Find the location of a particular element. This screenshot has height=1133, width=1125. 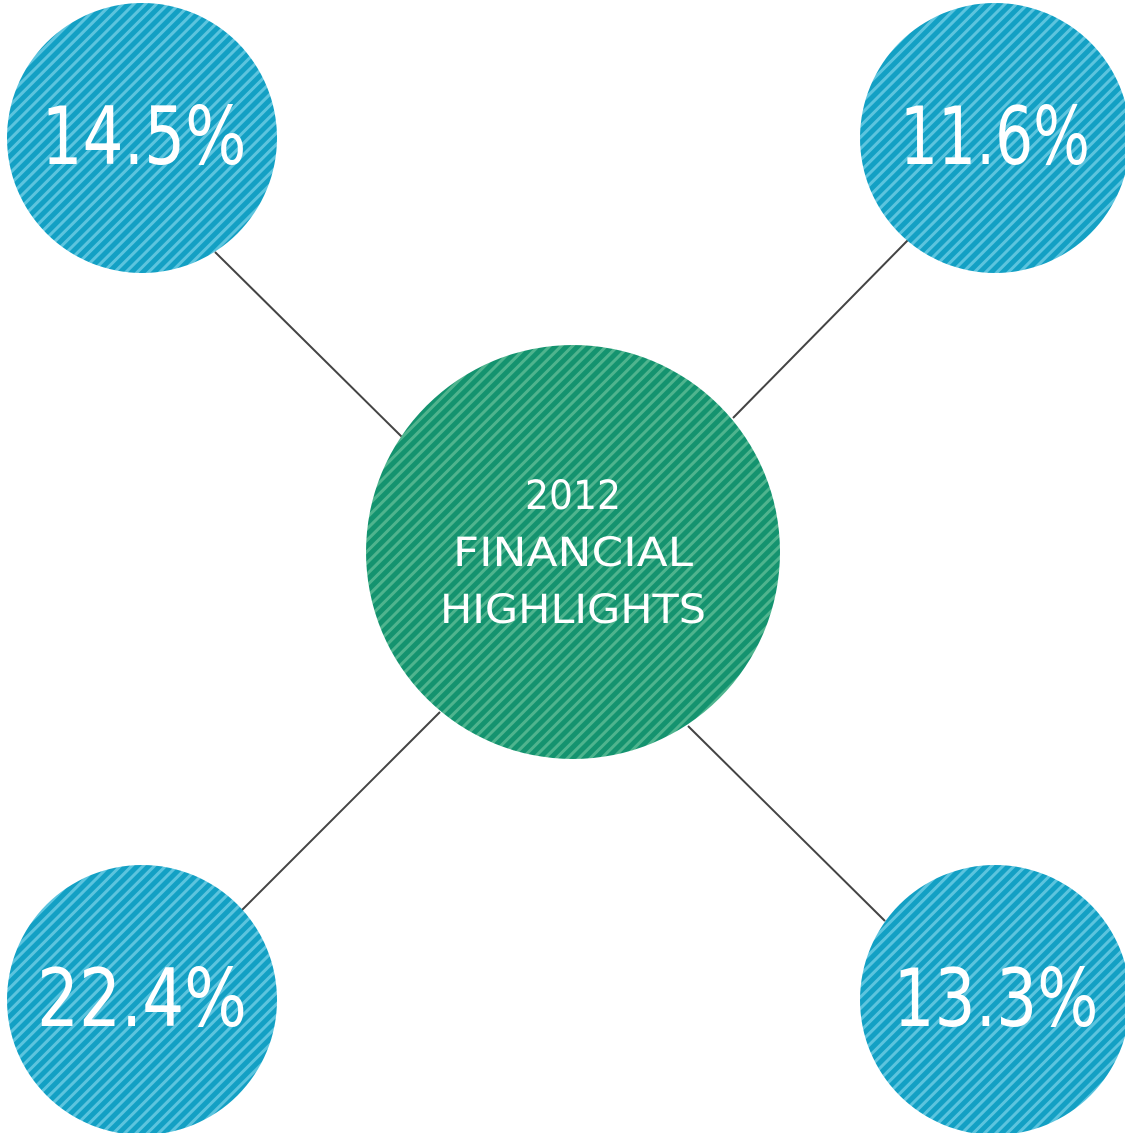

node-label: 13.3% is located at coordinates (996, 998).